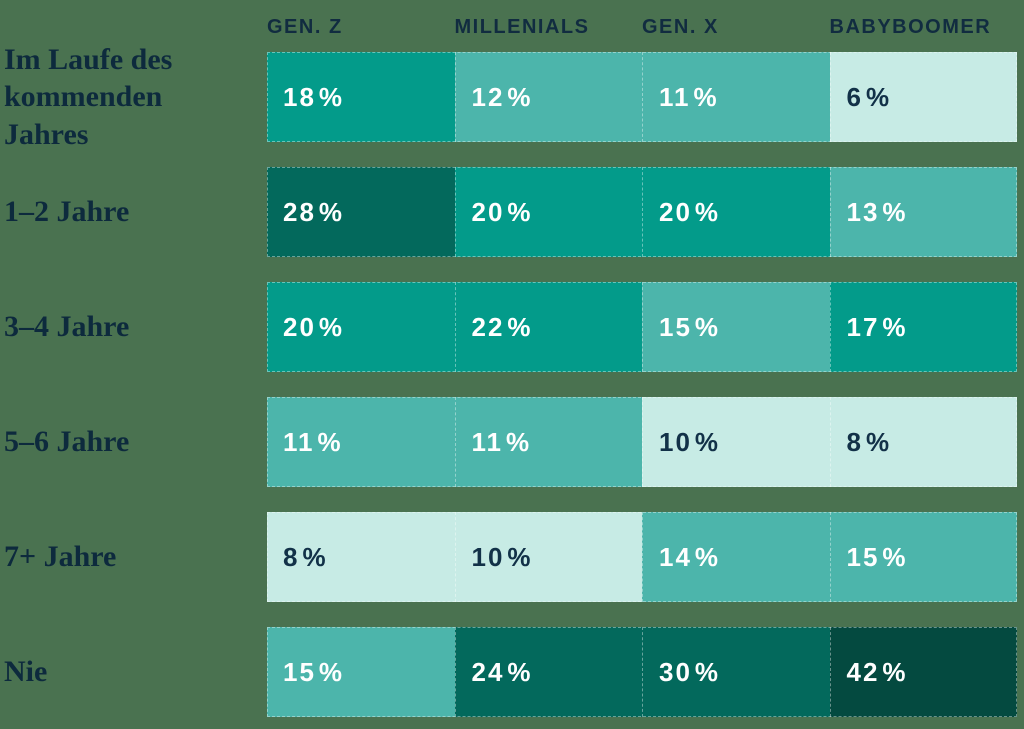 This screenshot has height=729, width=1024. What do you see at coordinates (488, 326) in the screenshot?
I see `cell-value: 22` at bounding box center [488, 326].